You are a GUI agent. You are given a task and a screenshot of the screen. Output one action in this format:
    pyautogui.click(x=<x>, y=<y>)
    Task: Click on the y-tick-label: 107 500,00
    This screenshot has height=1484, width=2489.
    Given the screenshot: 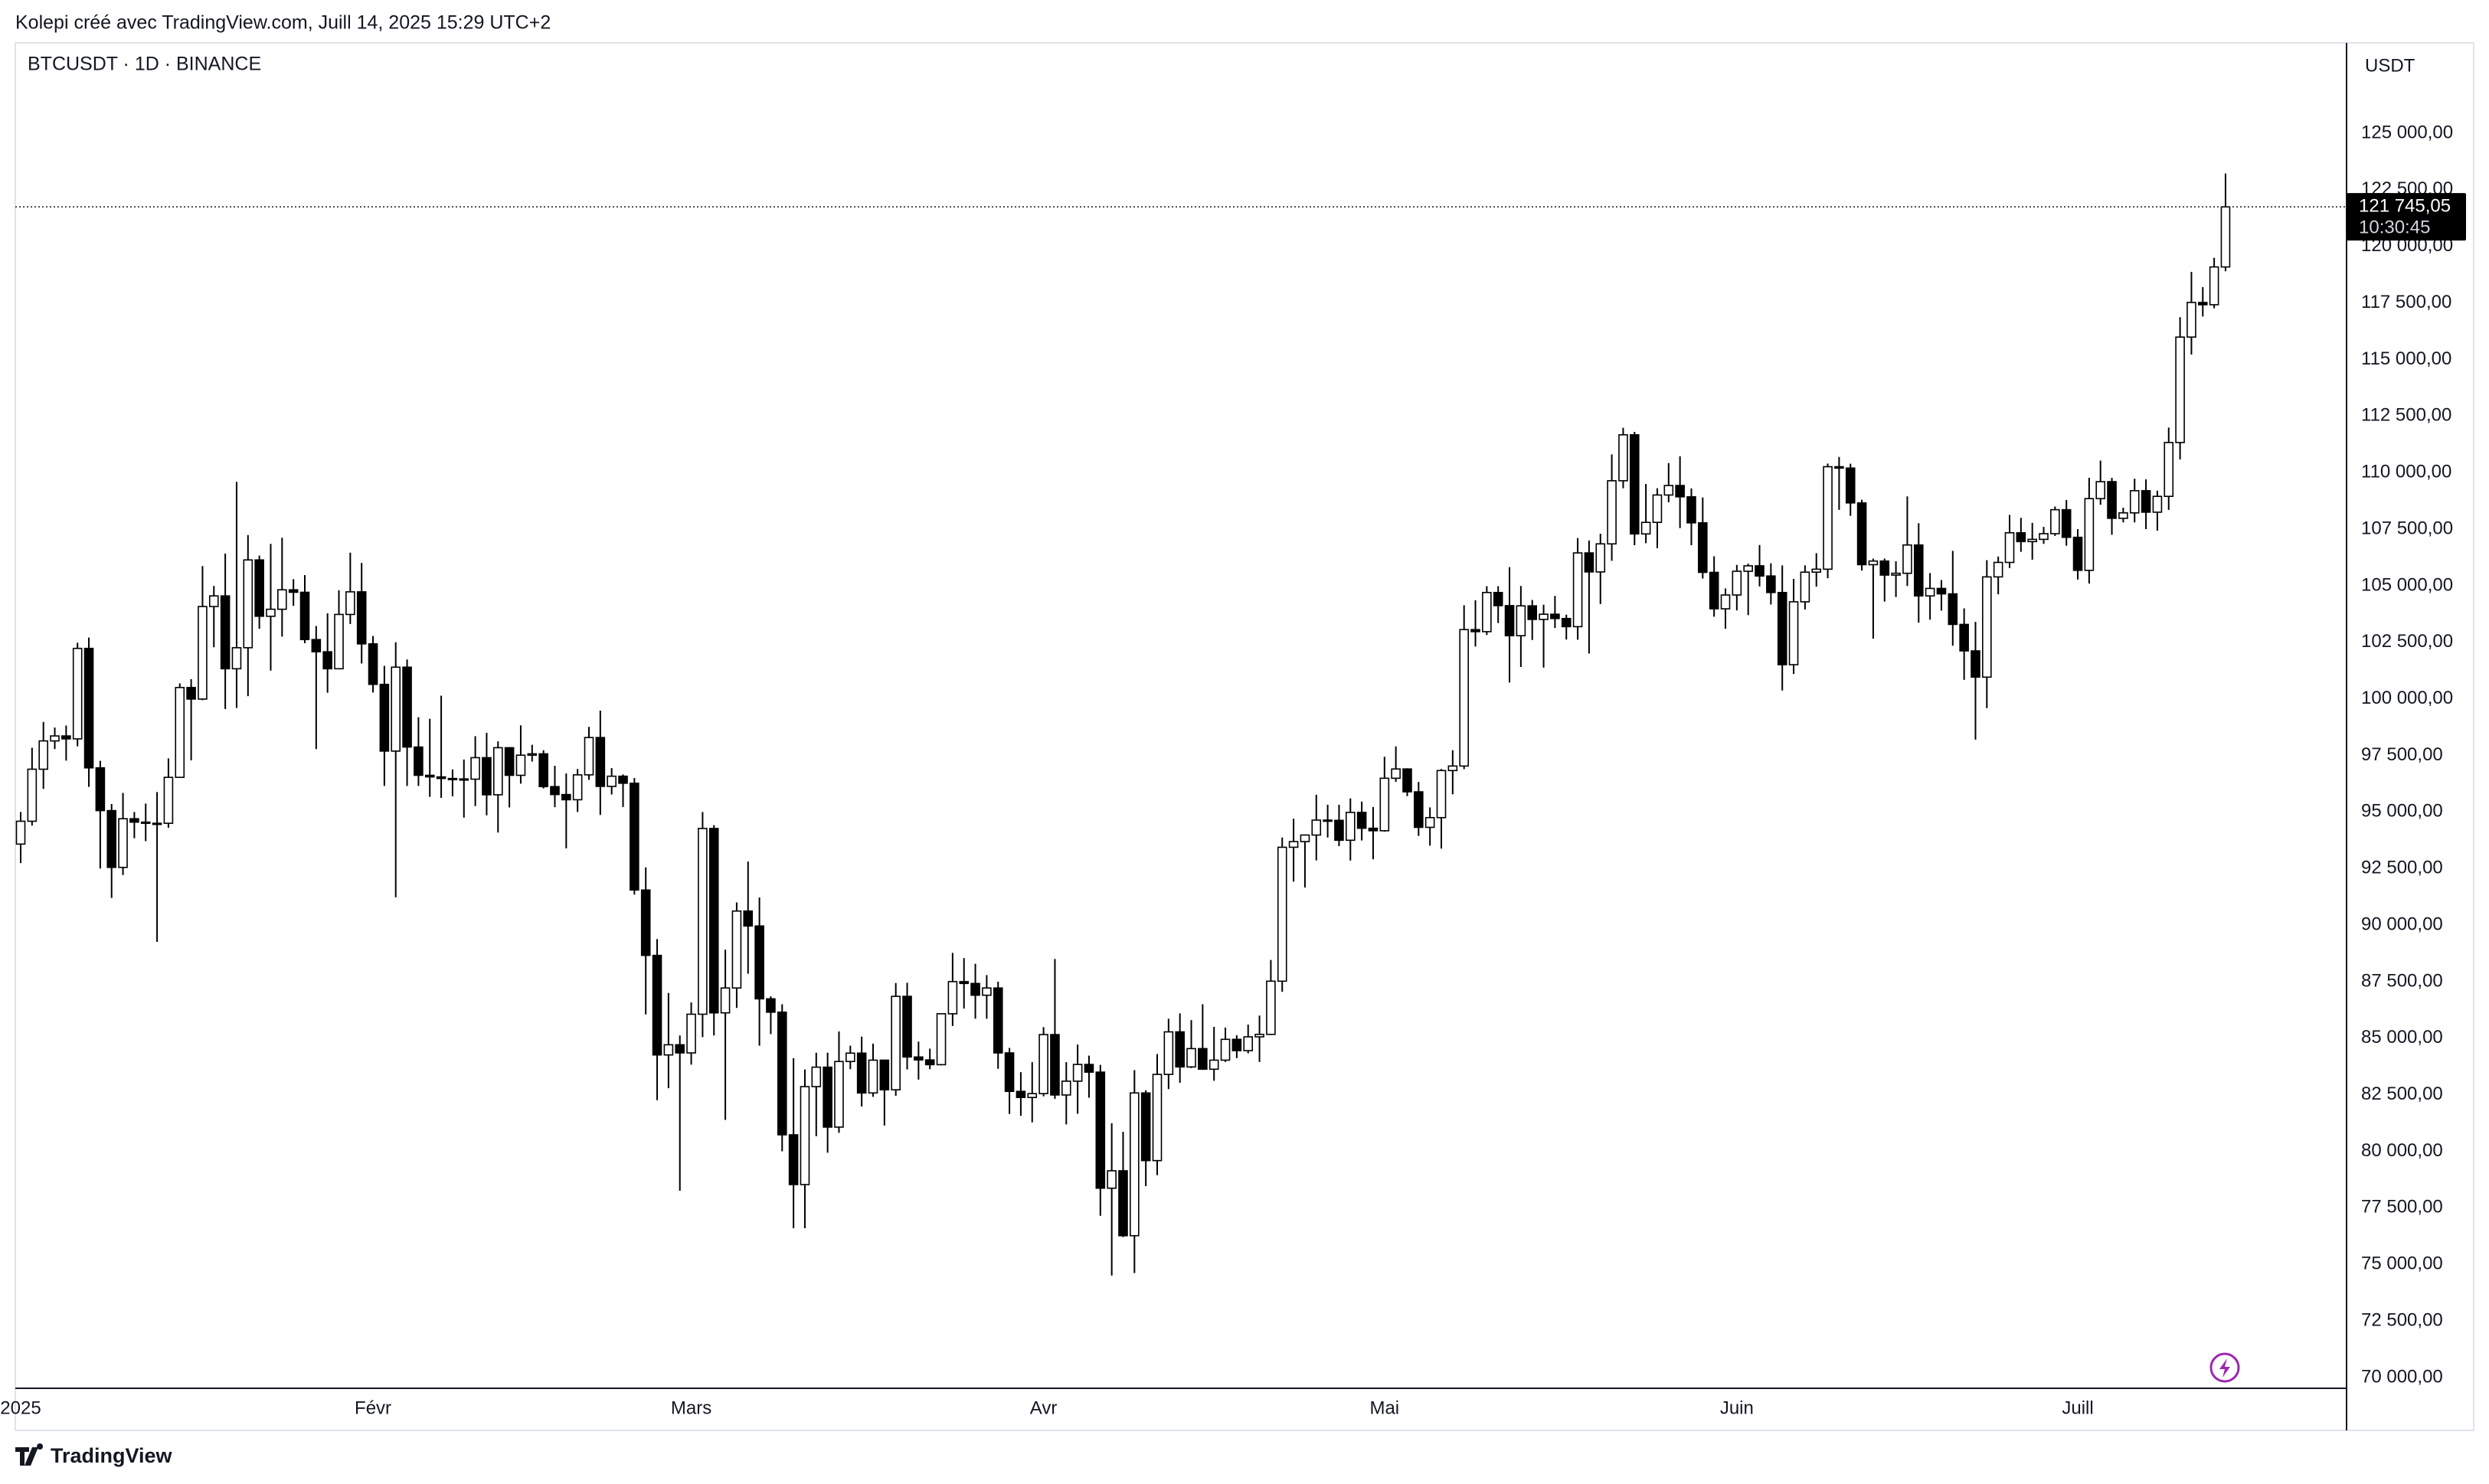 What is the action you would take?
    pyautogui.click(x=2407, y=528)
    